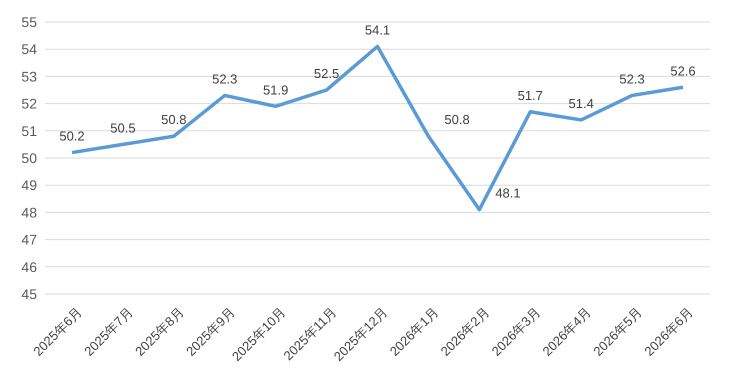  I want to click on data-label: 50.5, so click(123, 128).